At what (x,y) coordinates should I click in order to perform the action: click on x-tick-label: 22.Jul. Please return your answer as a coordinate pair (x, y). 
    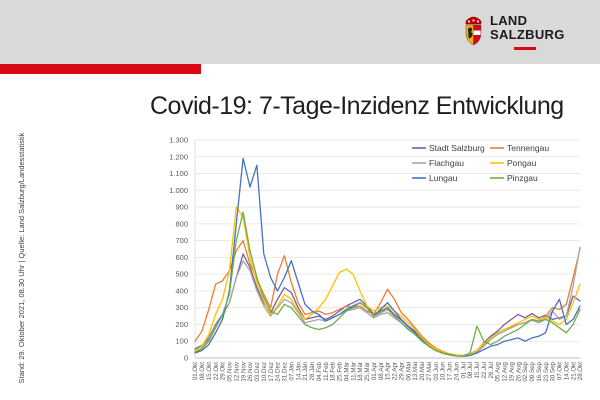
    Looking at the image, I should click on (484, 370).